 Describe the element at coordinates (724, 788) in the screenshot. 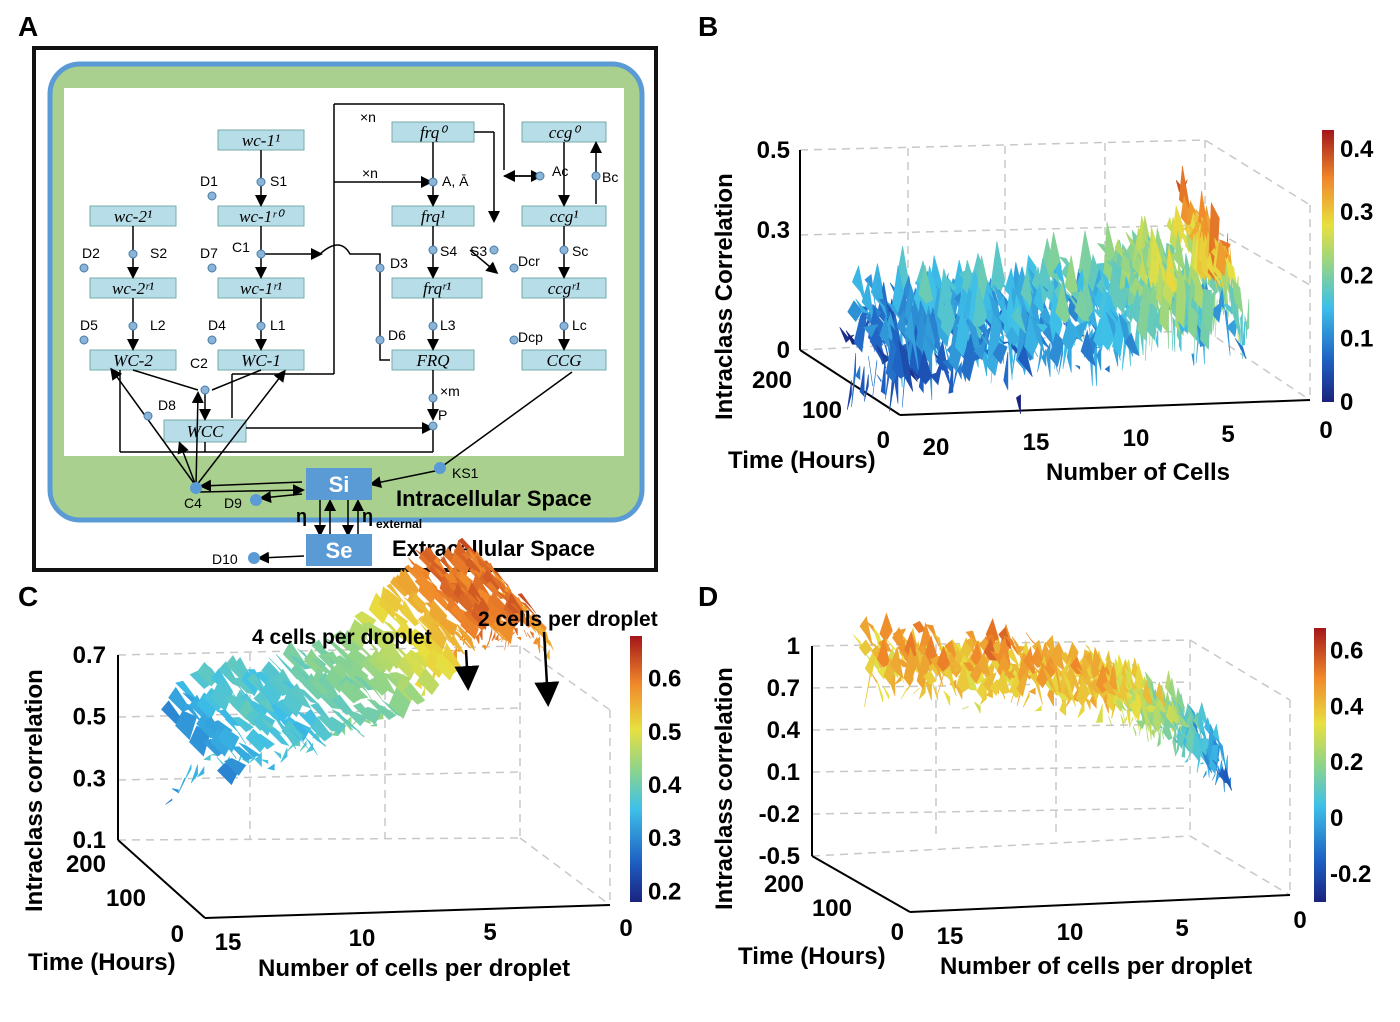

I see `panel-d-zlabel: Intraclass correlation` at that location.